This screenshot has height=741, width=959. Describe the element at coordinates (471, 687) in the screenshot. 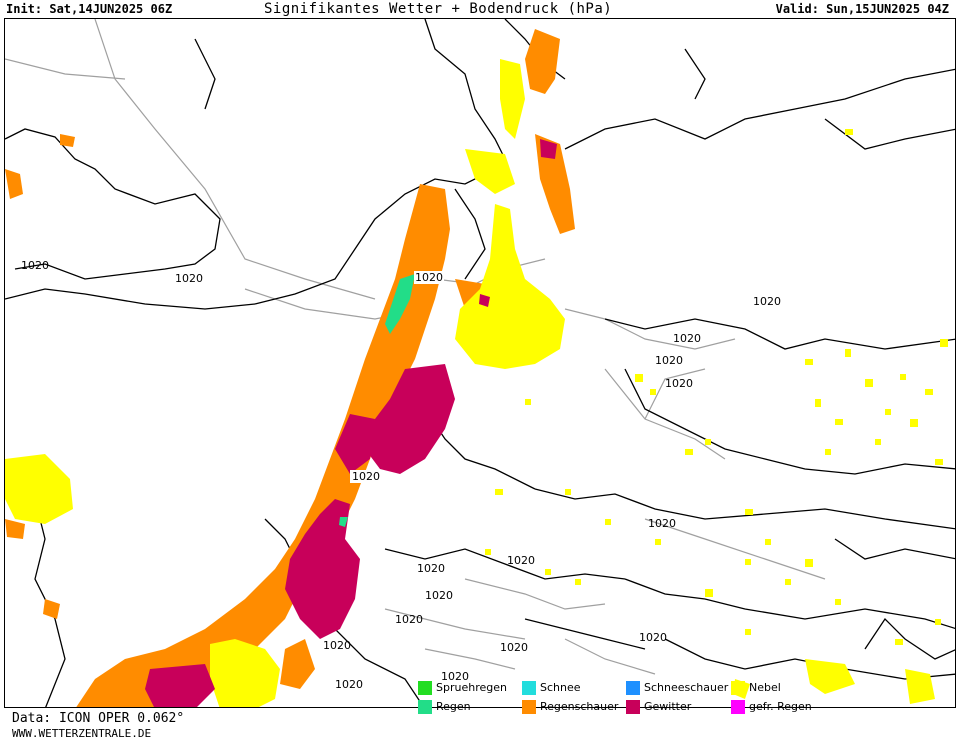

I see `legend-label: Spruehregen` at that location.